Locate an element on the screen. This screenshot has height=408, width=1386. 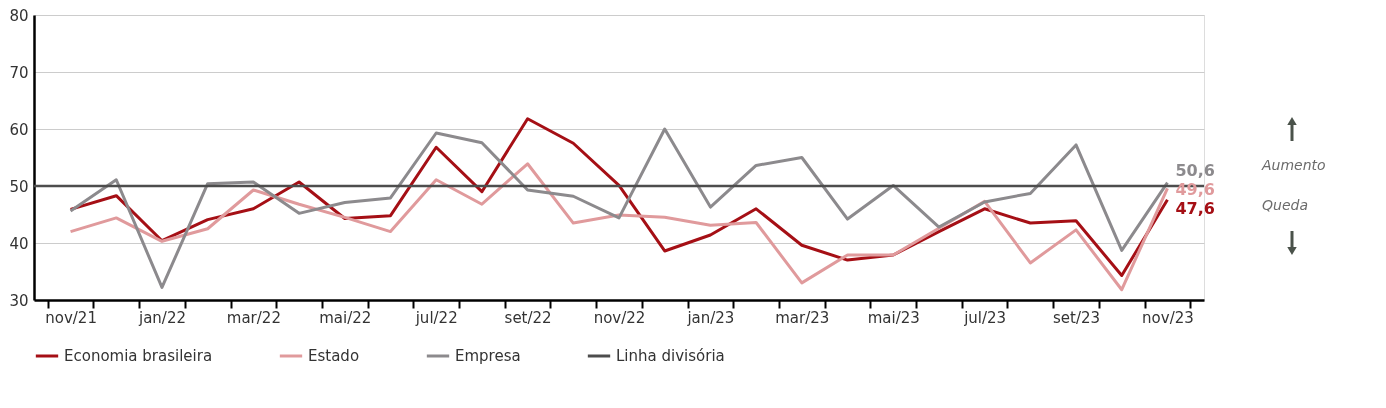
legend-label: Linha divisória is located at coordinates (670, 356).